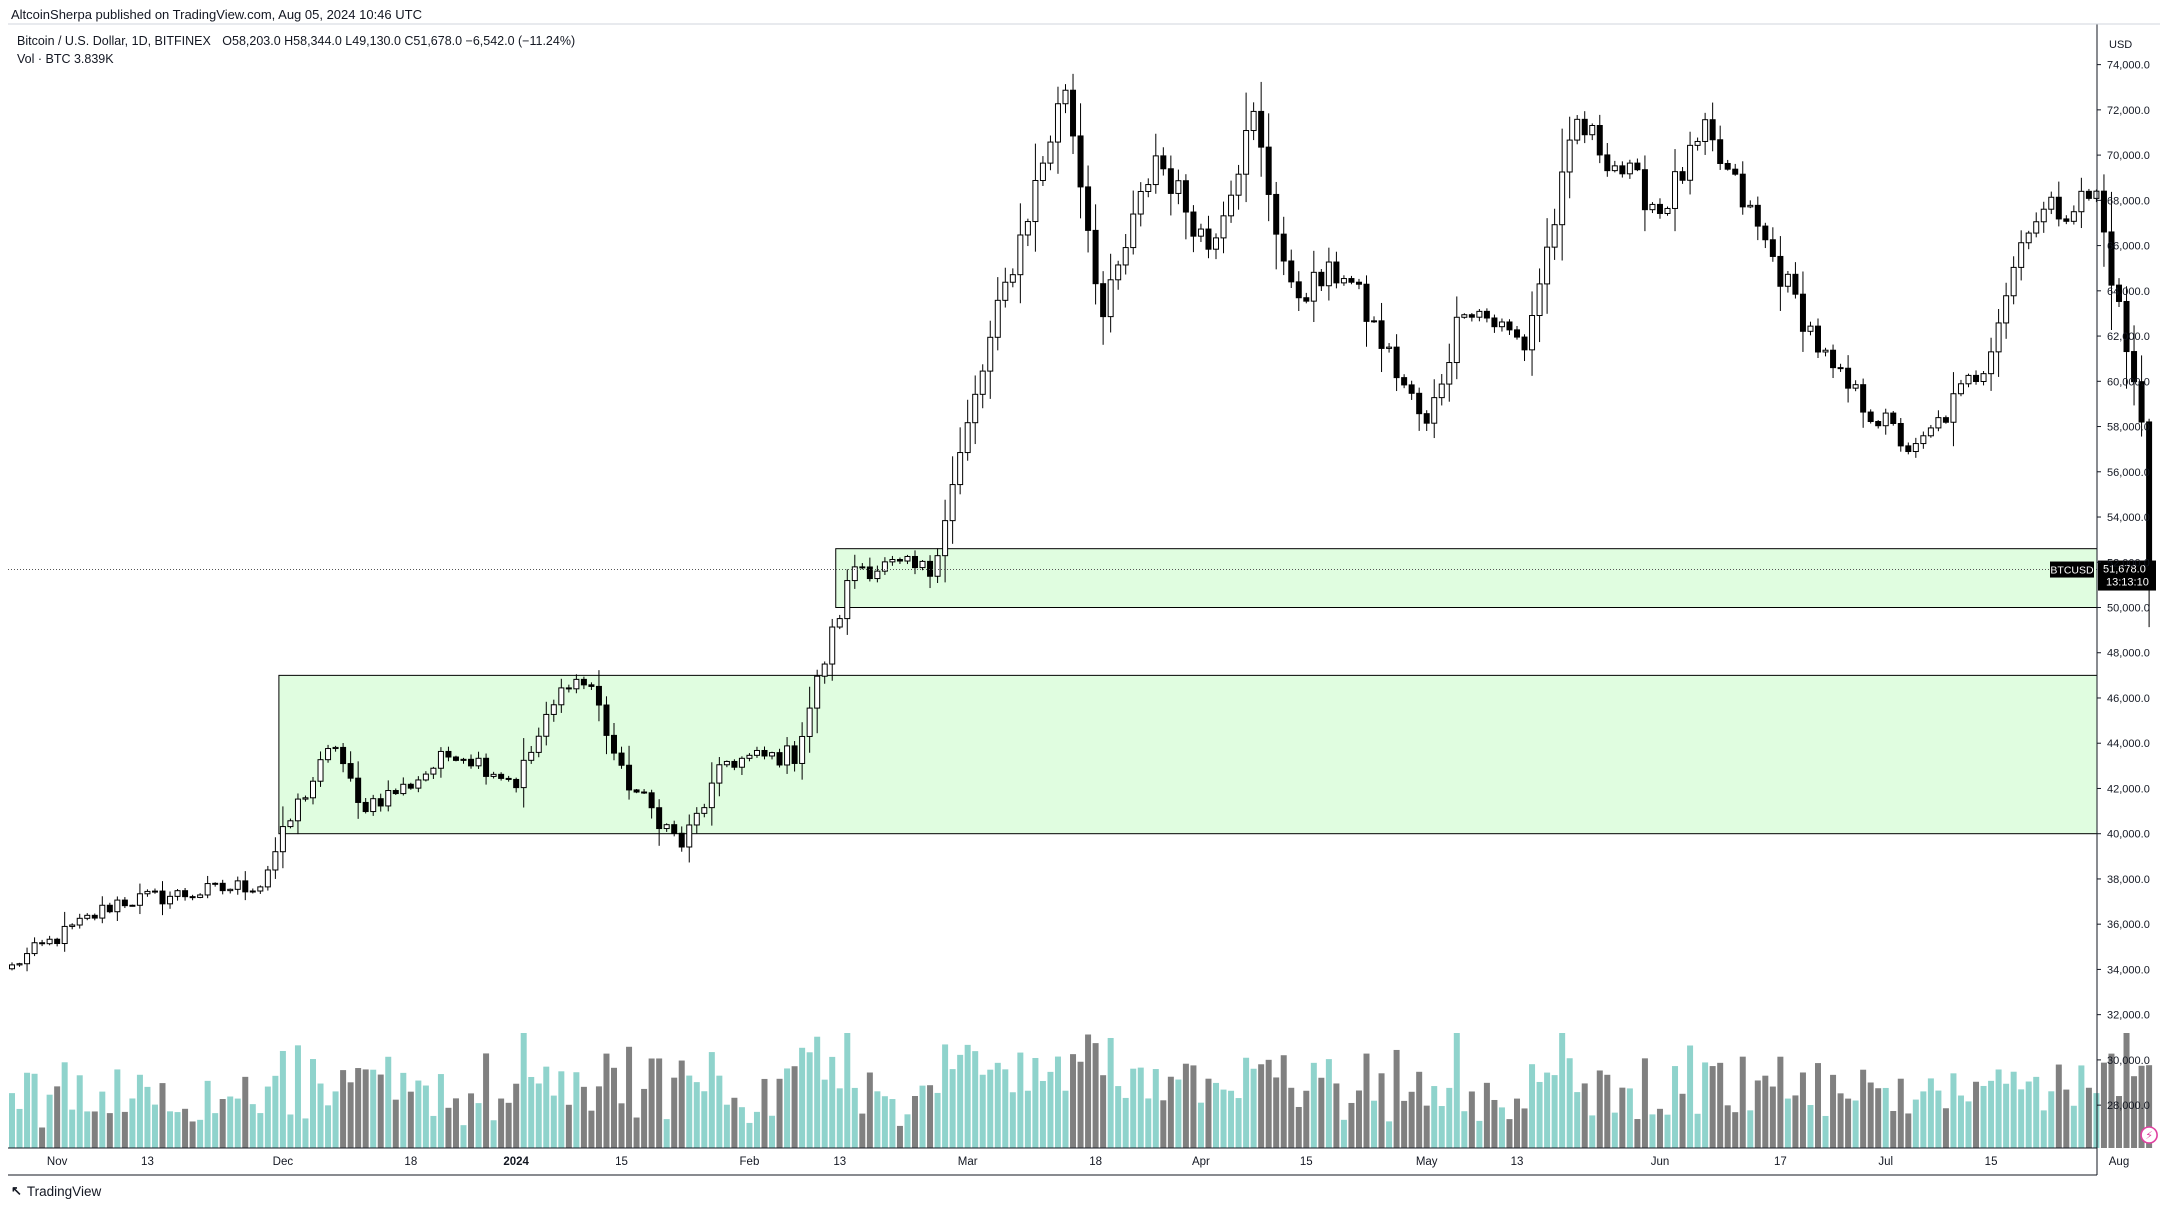  Describe the element at coordinates (2127, 575) in the screenshot. I see `last-price-box` at that location.